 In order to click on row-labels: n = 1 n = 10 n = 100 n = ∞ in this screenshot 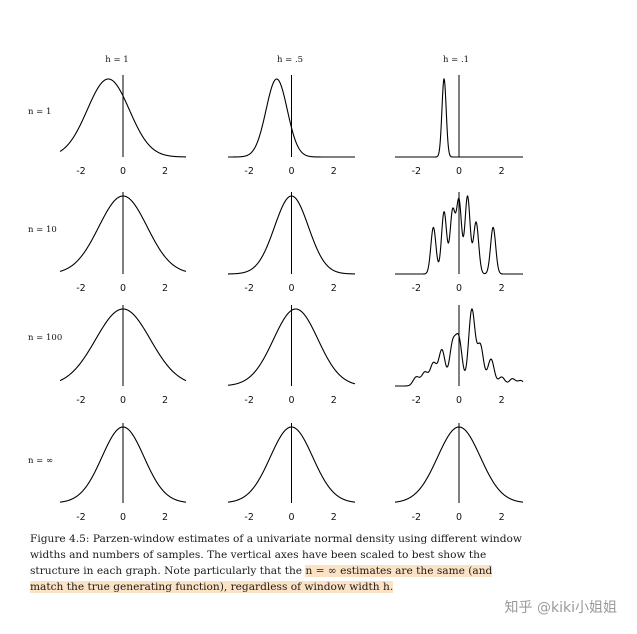, I will do `click(45, 286)`.